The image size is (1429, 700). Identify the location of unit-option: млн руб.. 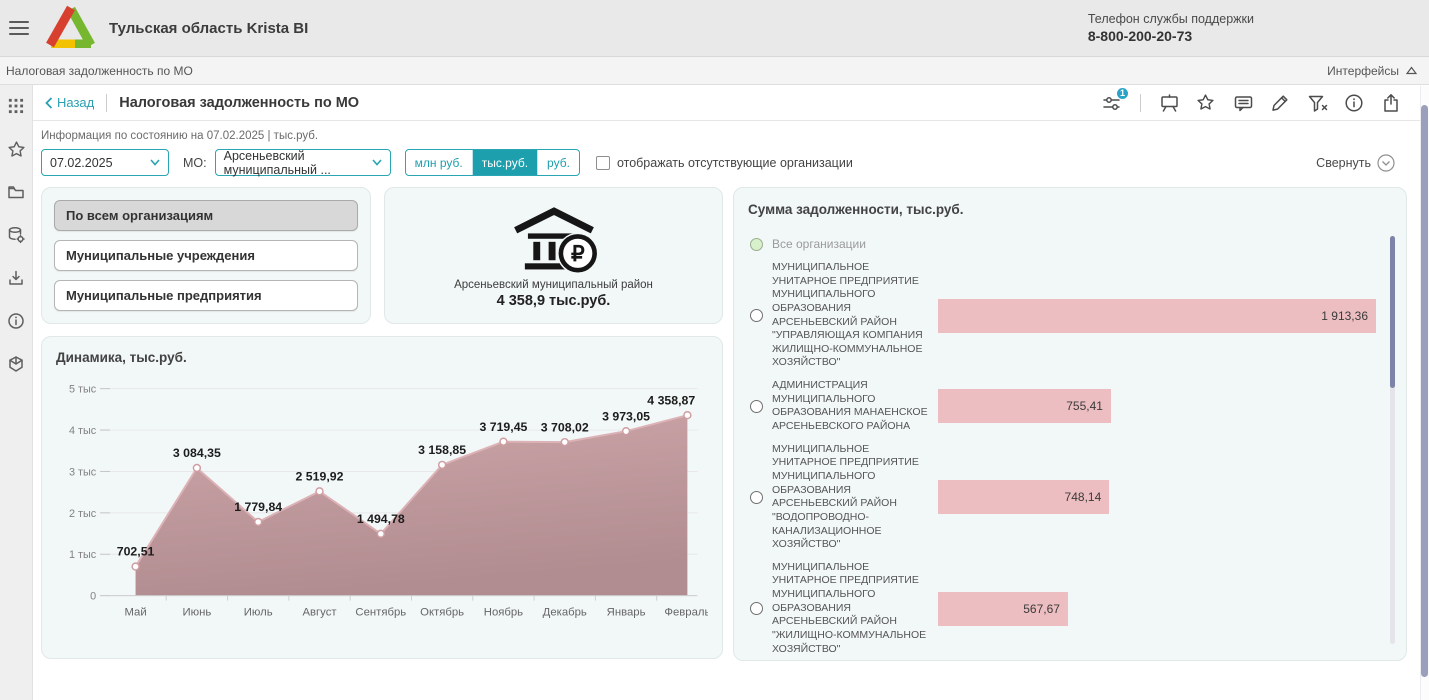
(438, 162).